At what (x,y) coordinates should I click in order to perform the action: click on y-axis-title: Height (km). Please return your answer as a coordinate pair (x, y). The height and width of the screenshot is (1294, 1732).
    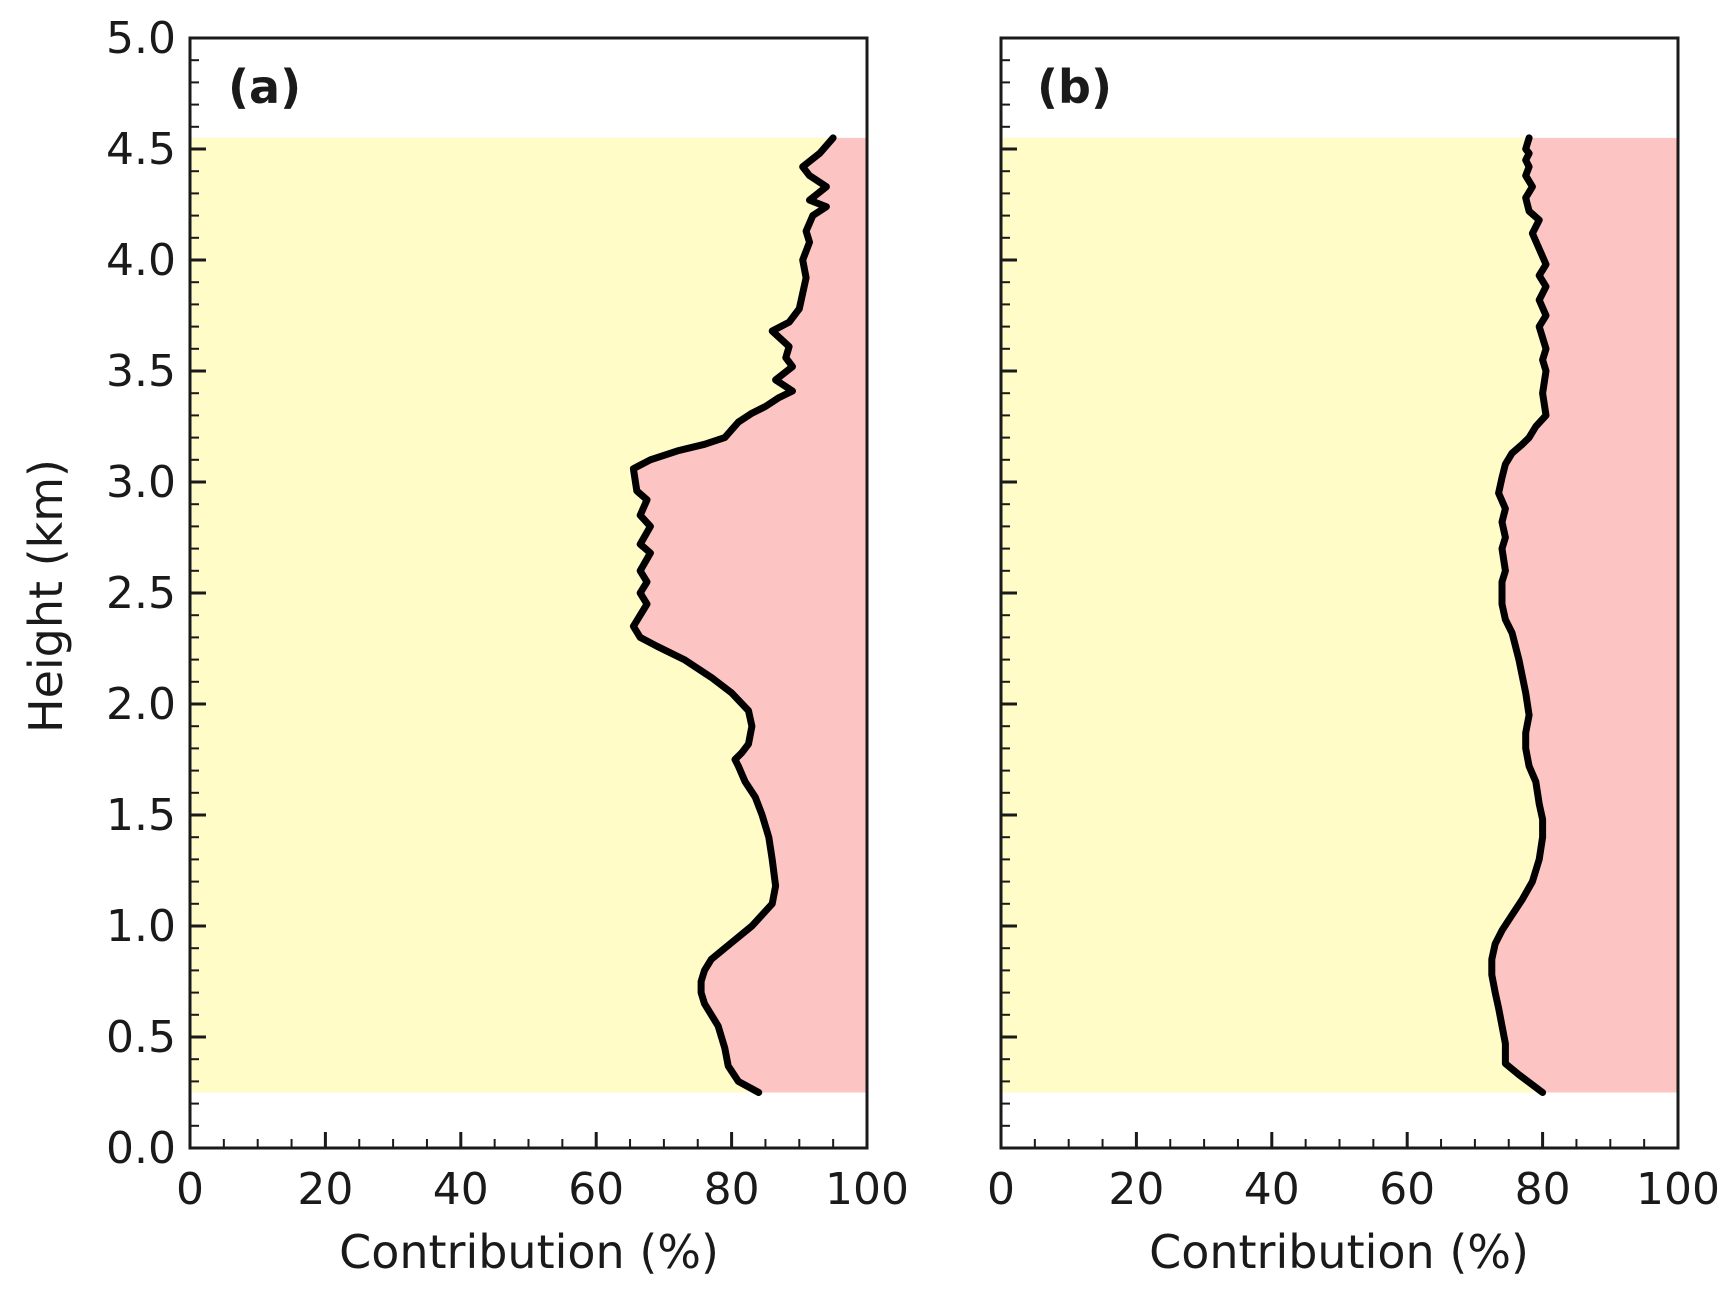
    Looking at the image, I should click on (46, 596).